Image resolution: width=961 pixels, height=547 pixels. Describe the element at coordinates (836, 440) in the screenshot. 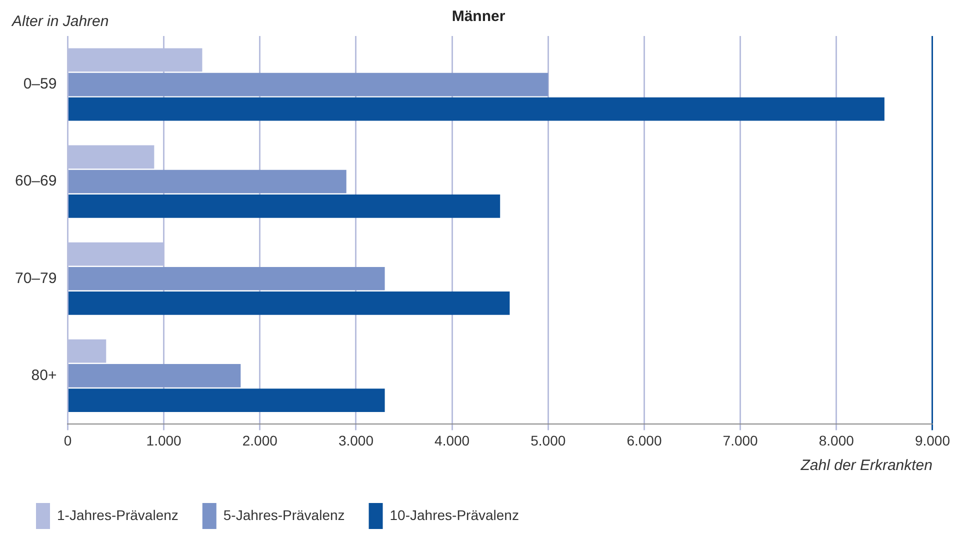

I see `x-tick-label: 8.000` at that location.